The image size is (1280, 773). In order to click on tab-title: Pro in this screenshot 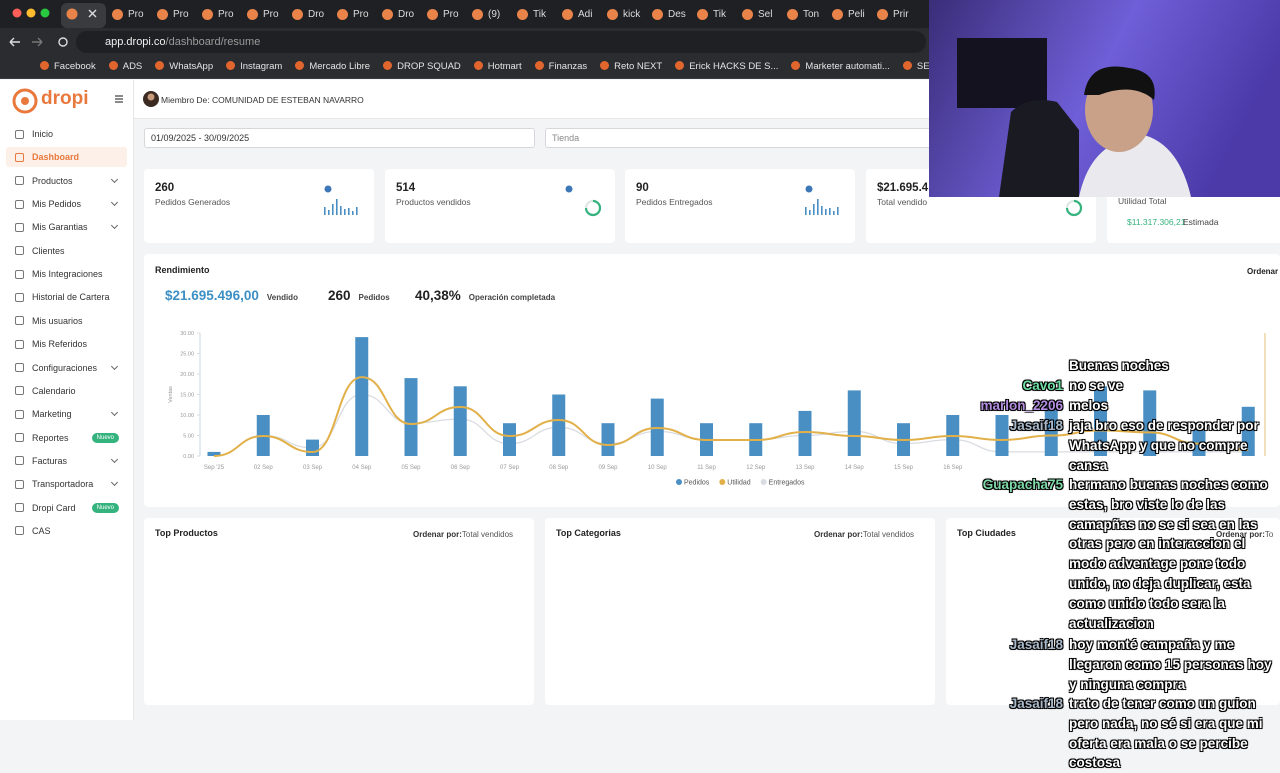, I will do `click(451, 14)`.